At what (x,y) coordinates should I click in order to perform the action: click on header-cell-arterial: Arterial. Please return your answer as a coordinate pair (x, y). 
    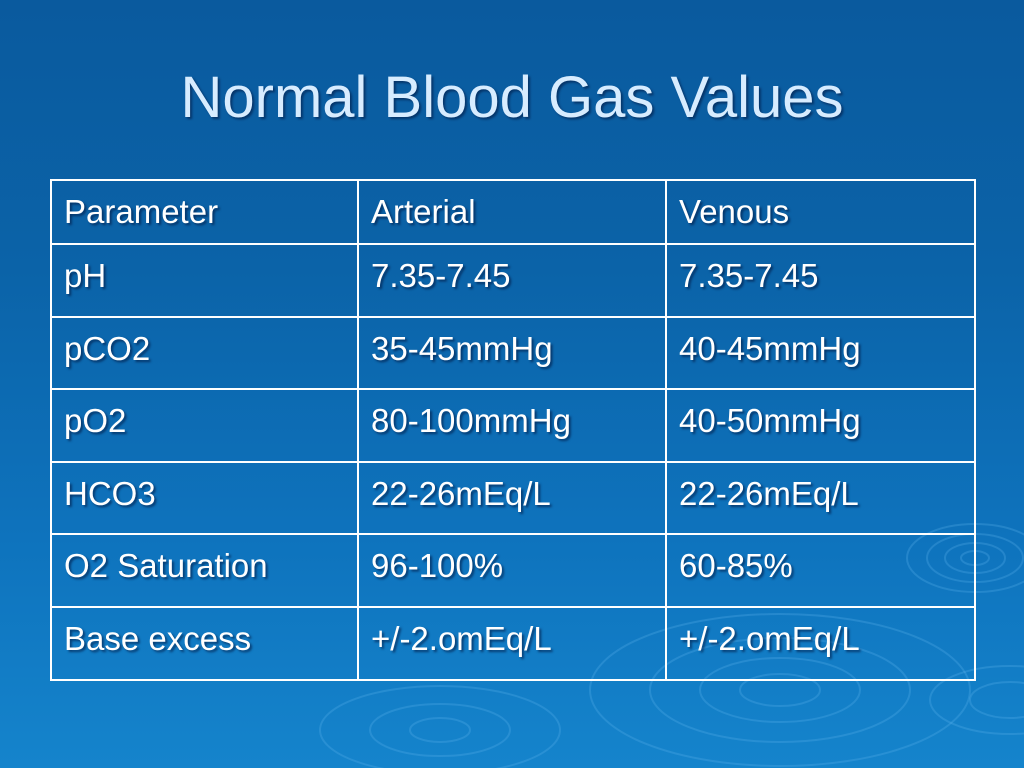
    Looking at the image, I should click on (512, 212).